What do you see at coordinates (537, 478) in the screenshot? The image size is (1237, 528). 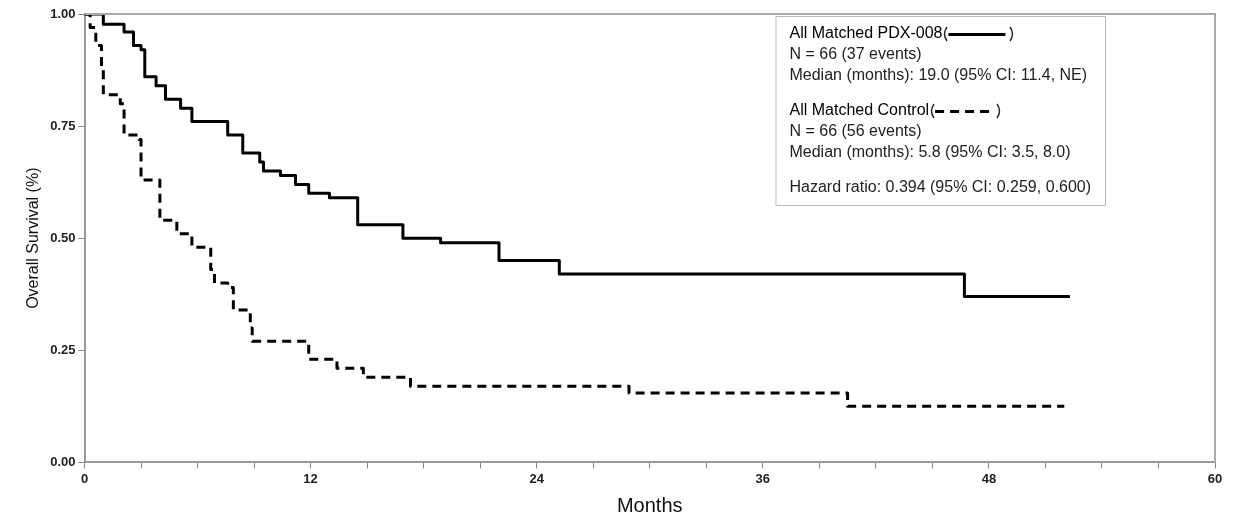 I see `x-tick-label: 24` at bounding box center [537, 478].